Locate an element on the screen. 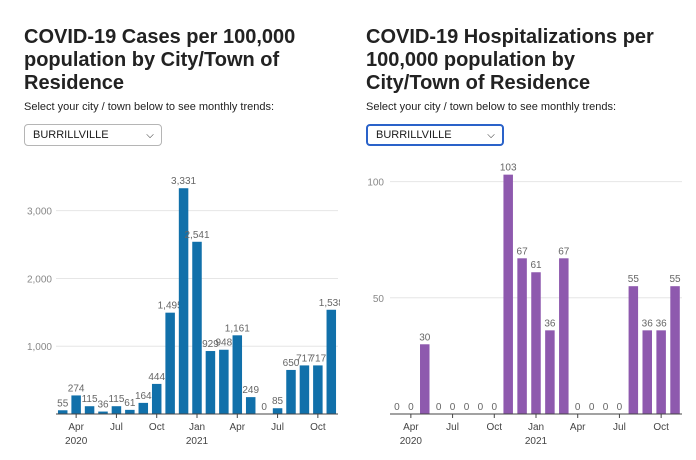 The height and width of the screenshot is (460, 696). data-label: 929 is located at coordinates (210, 344).